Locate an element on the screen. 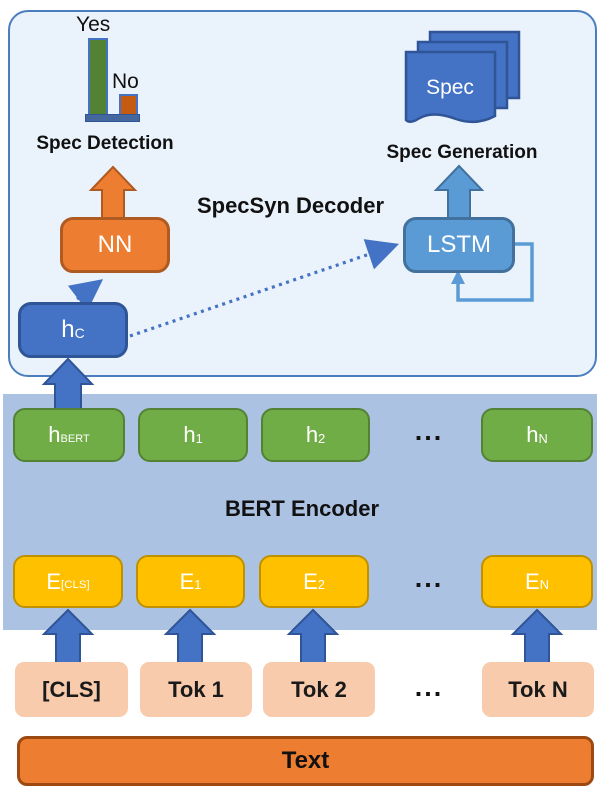 Image resolution: width=606 pixels, height=790 pixels. bar-no-label: No is located at coordinates (125, 81).